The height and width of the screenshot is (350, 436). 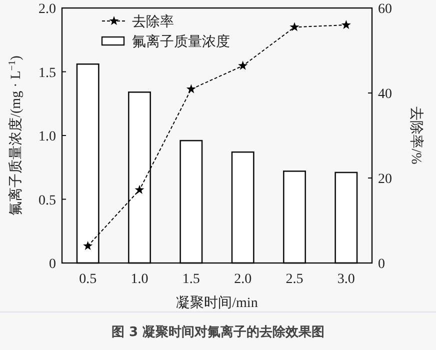 What do you see at coordinates (346, 279) in the screenshot?
I see `x-tick-label: 3.0` at bounding box center [346, 279].